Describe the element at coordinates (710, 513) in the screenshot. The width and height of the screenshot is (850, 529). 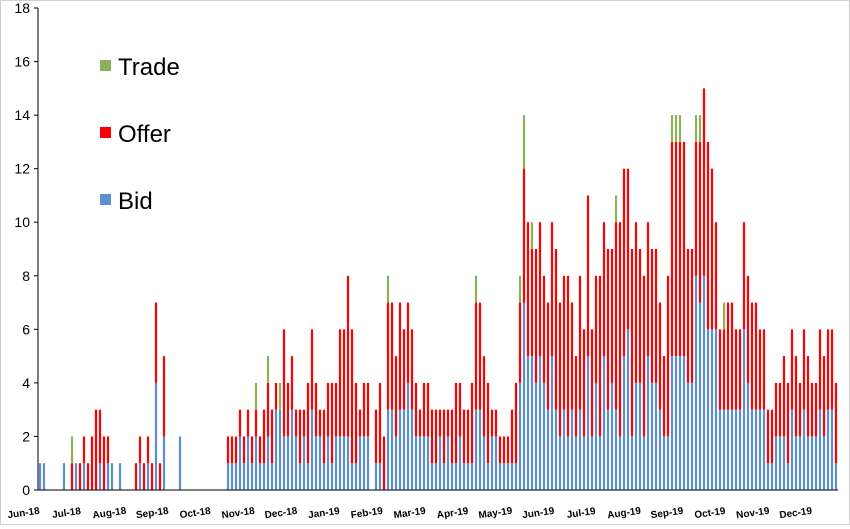
I see `x-tick-label: Oct-19` at that location.